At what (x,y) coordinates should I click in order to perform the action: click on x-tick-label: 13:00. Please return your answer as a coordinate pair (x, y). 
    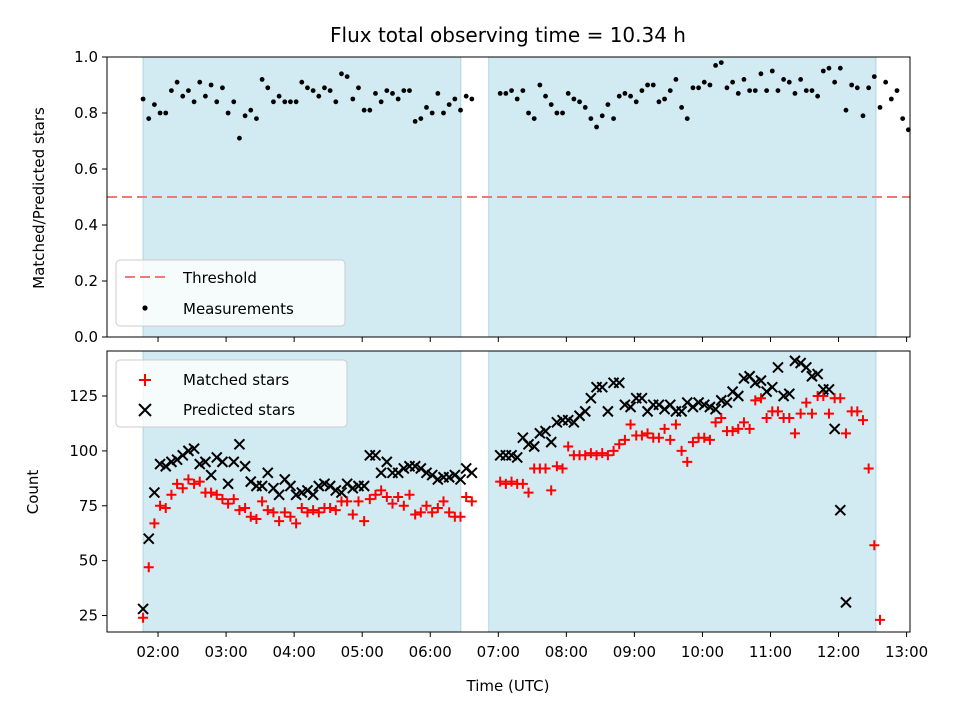
    Looking at the image, I should click on (906, 652).